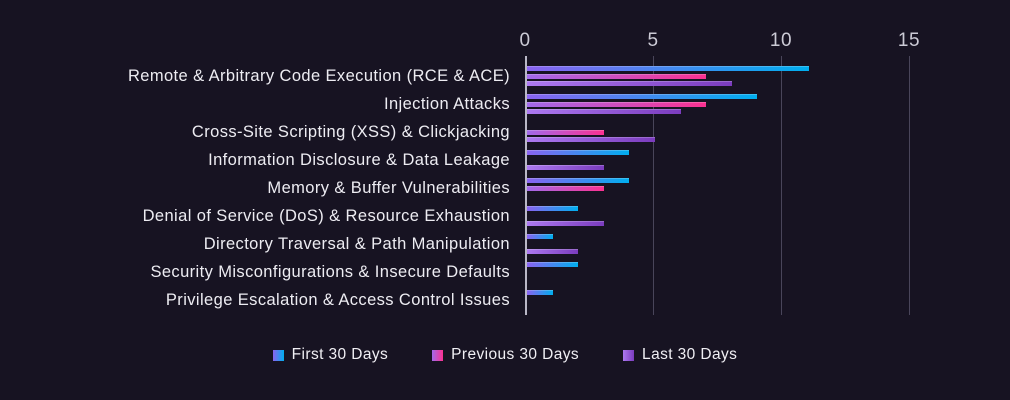 Image resolution: width=1010 pixels, height=400 pixels. What do you see at coordinates (728, 41) in the screenshot?
I see `x-axis: 0 5 10 15` at bounding box center [728, 41].